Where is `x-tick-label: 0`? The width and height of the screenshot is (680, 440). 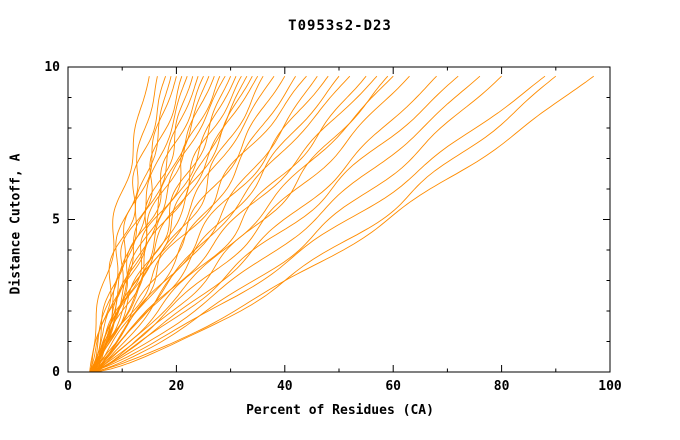
x-tick-label: 0 is located at coordinates (68, 386).